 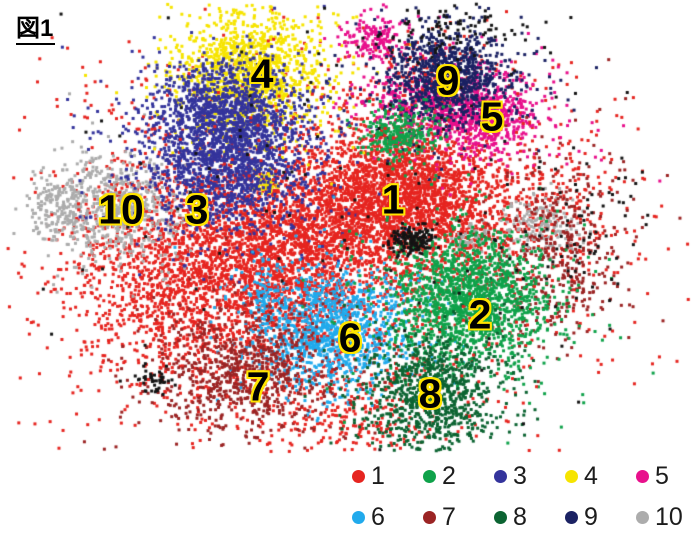 I want to click on figure-title: 図1, so click(x=36, y=30).